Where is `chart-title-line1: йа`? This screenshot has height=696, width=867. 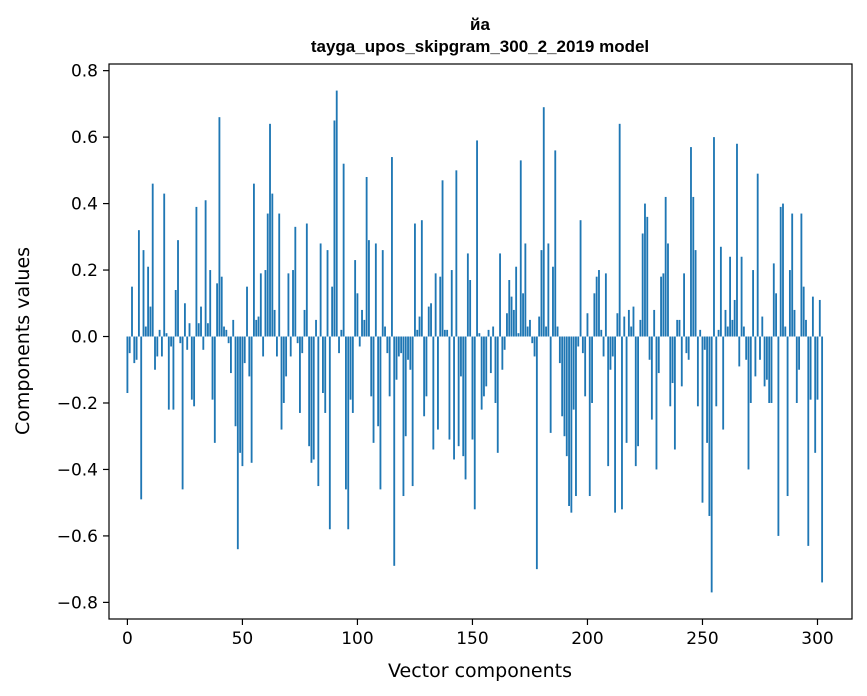
chart-title-line1: йа is located at coordinates (480, 24).